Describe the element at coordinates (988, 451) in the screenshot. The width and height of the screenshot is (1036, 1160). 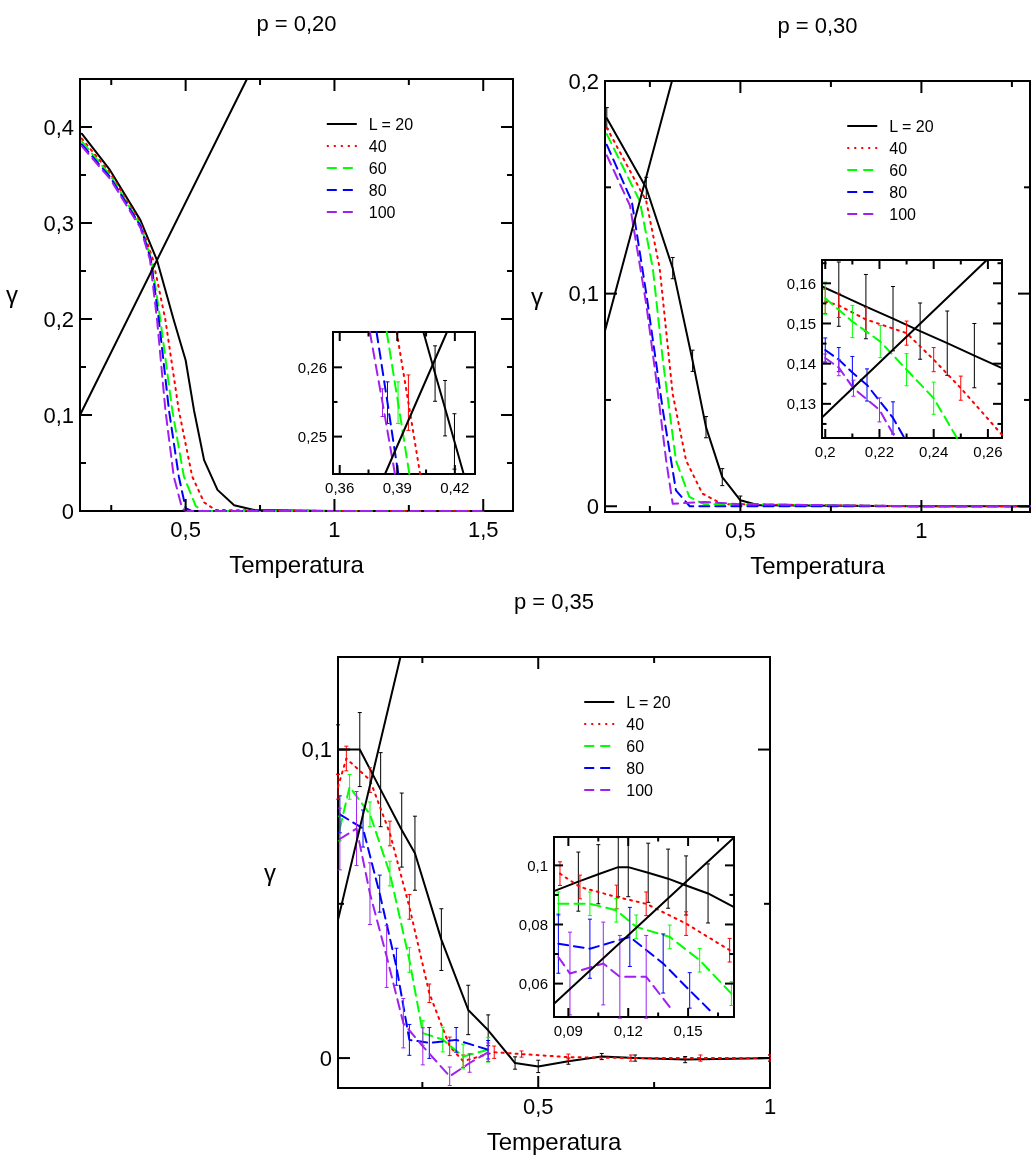
I see `x-tick-label: 0,26` at that location.